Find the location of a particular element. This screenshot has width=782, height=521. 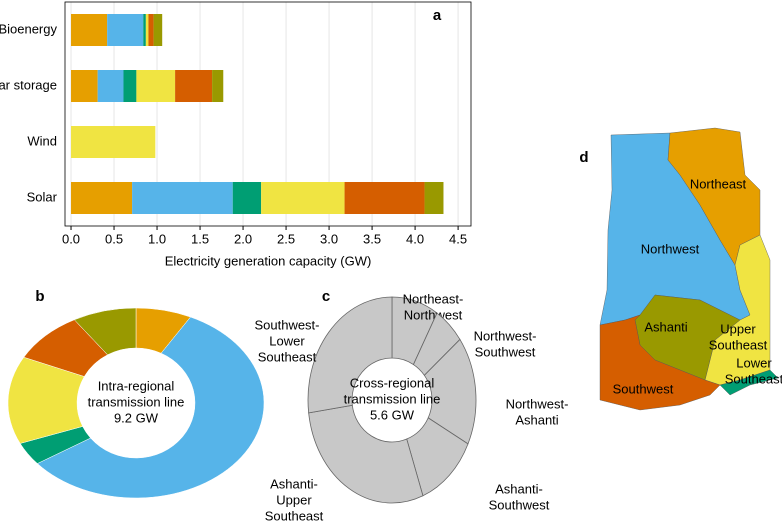

map is located at coordinates (689, 269).